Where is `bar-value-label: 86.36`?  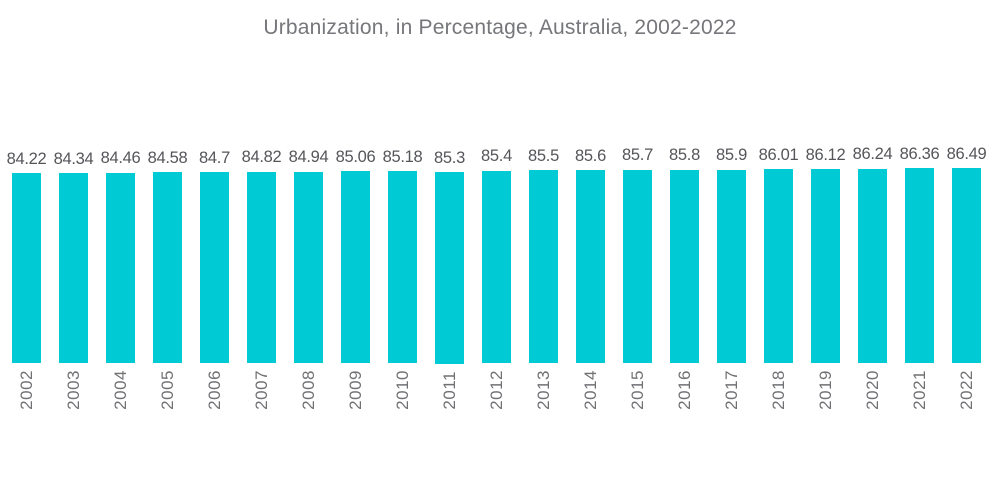
bar-value-label: 86.36 is located at coordinates (919, 153).